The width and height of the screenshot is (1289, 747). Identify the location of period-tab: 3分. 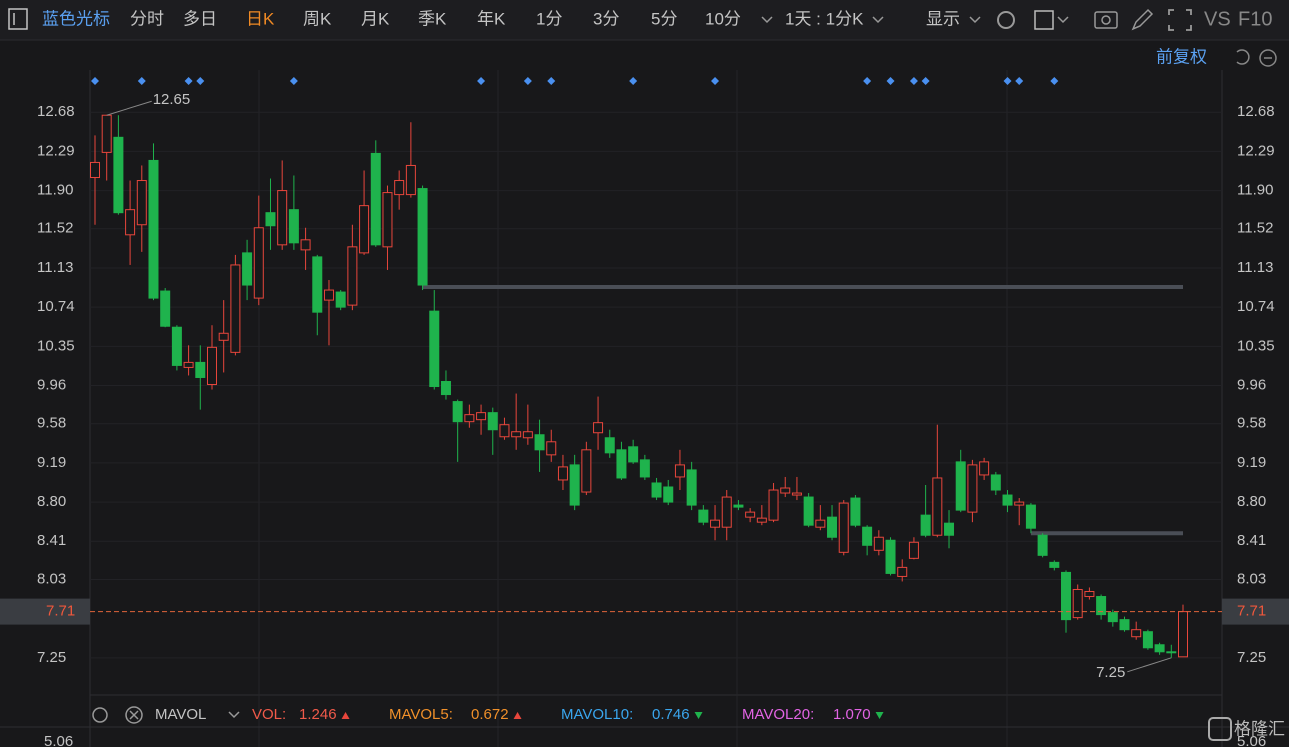
(606, 18).